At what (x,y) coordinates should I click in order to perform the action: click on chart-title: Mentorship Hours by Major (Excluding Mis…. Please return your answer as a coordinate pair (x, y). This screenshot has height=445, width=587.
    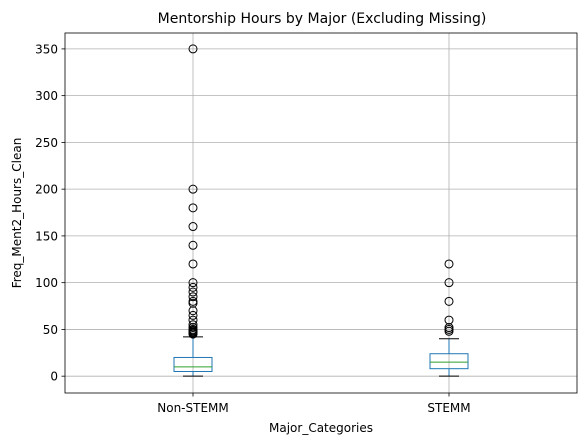
    Looking at the image, I should click on (322, 19).